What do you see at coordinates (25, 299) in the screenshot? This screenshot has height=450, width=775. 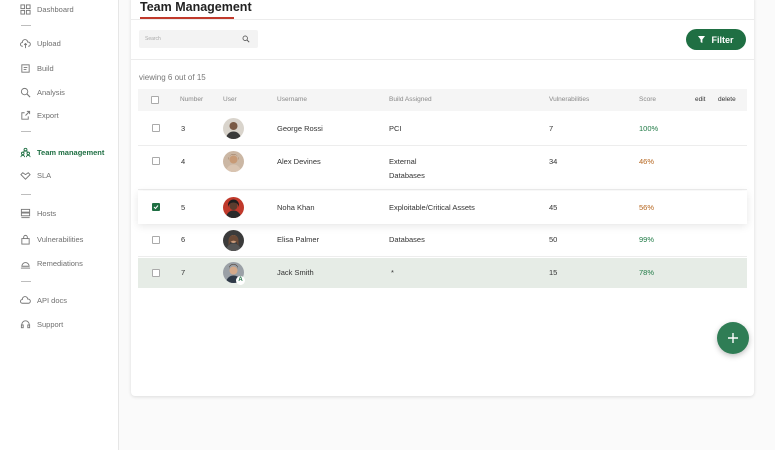 I see `cloud-icon` at bounding box center [25, 299].